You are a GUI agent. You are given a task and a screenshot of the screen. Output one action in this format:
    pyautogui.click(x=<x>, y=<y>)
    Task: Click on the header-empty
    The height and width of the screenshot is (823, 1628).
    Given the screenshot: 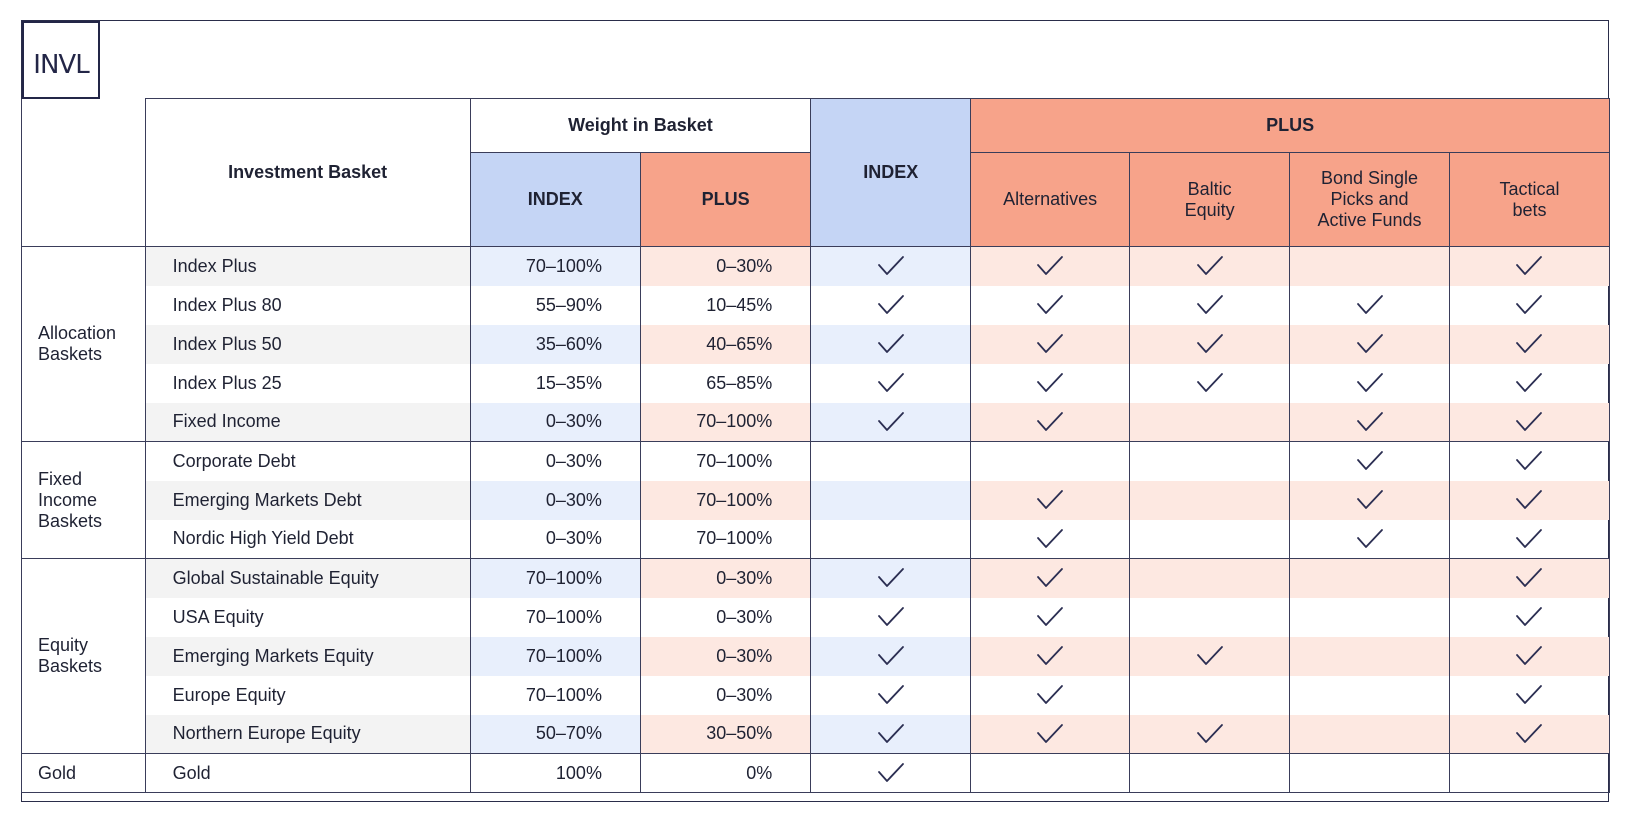 What is the action you would take?
    pyautogui.click(x=83, y=172)
    